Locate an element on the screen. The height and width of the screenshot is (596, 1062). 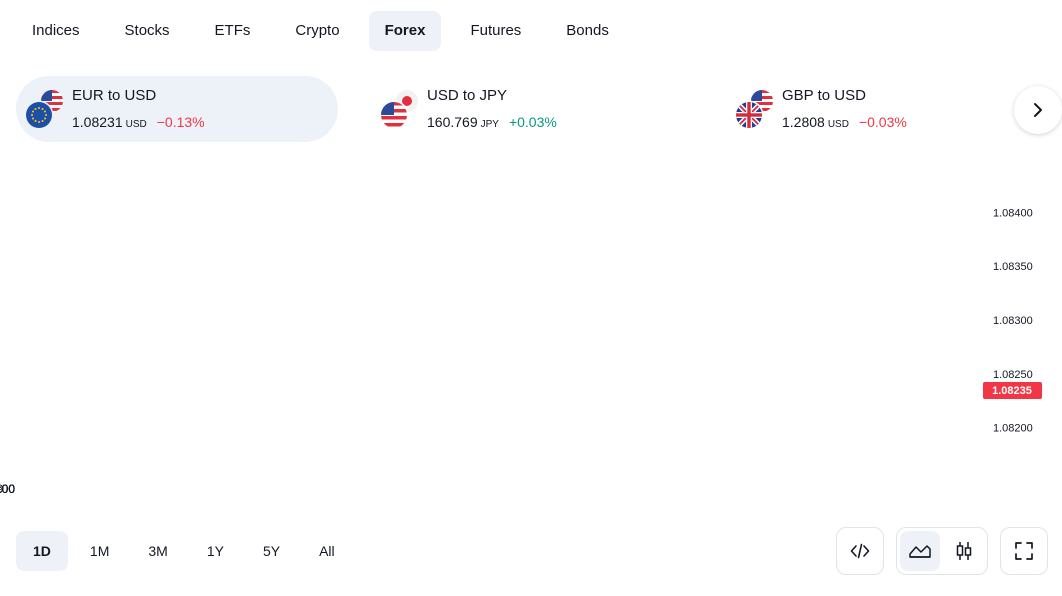
pair-change: −0.03% is located at coordinates (882, 122).